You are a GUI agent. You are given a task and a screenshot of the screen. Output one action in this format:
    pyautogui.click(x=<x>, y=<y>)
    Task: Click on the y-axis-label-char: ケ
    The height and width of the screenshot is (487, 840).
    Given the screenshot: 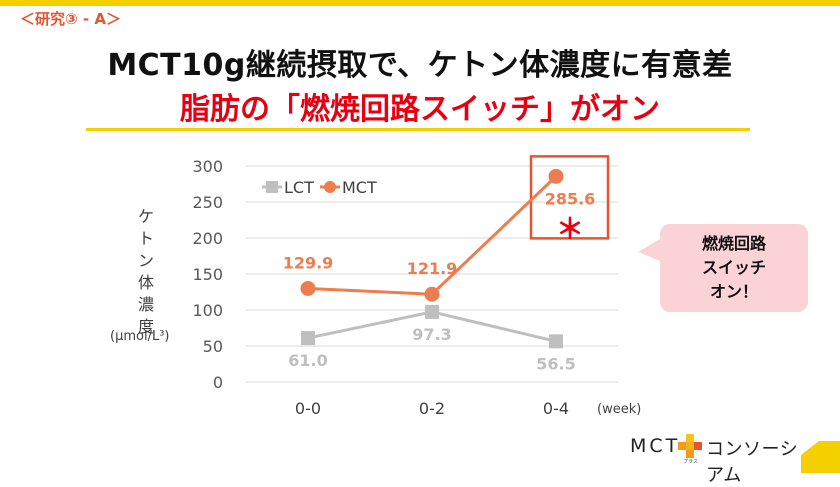 What is the action you would take?
    pyautogui.click(x=146, y=216)
    